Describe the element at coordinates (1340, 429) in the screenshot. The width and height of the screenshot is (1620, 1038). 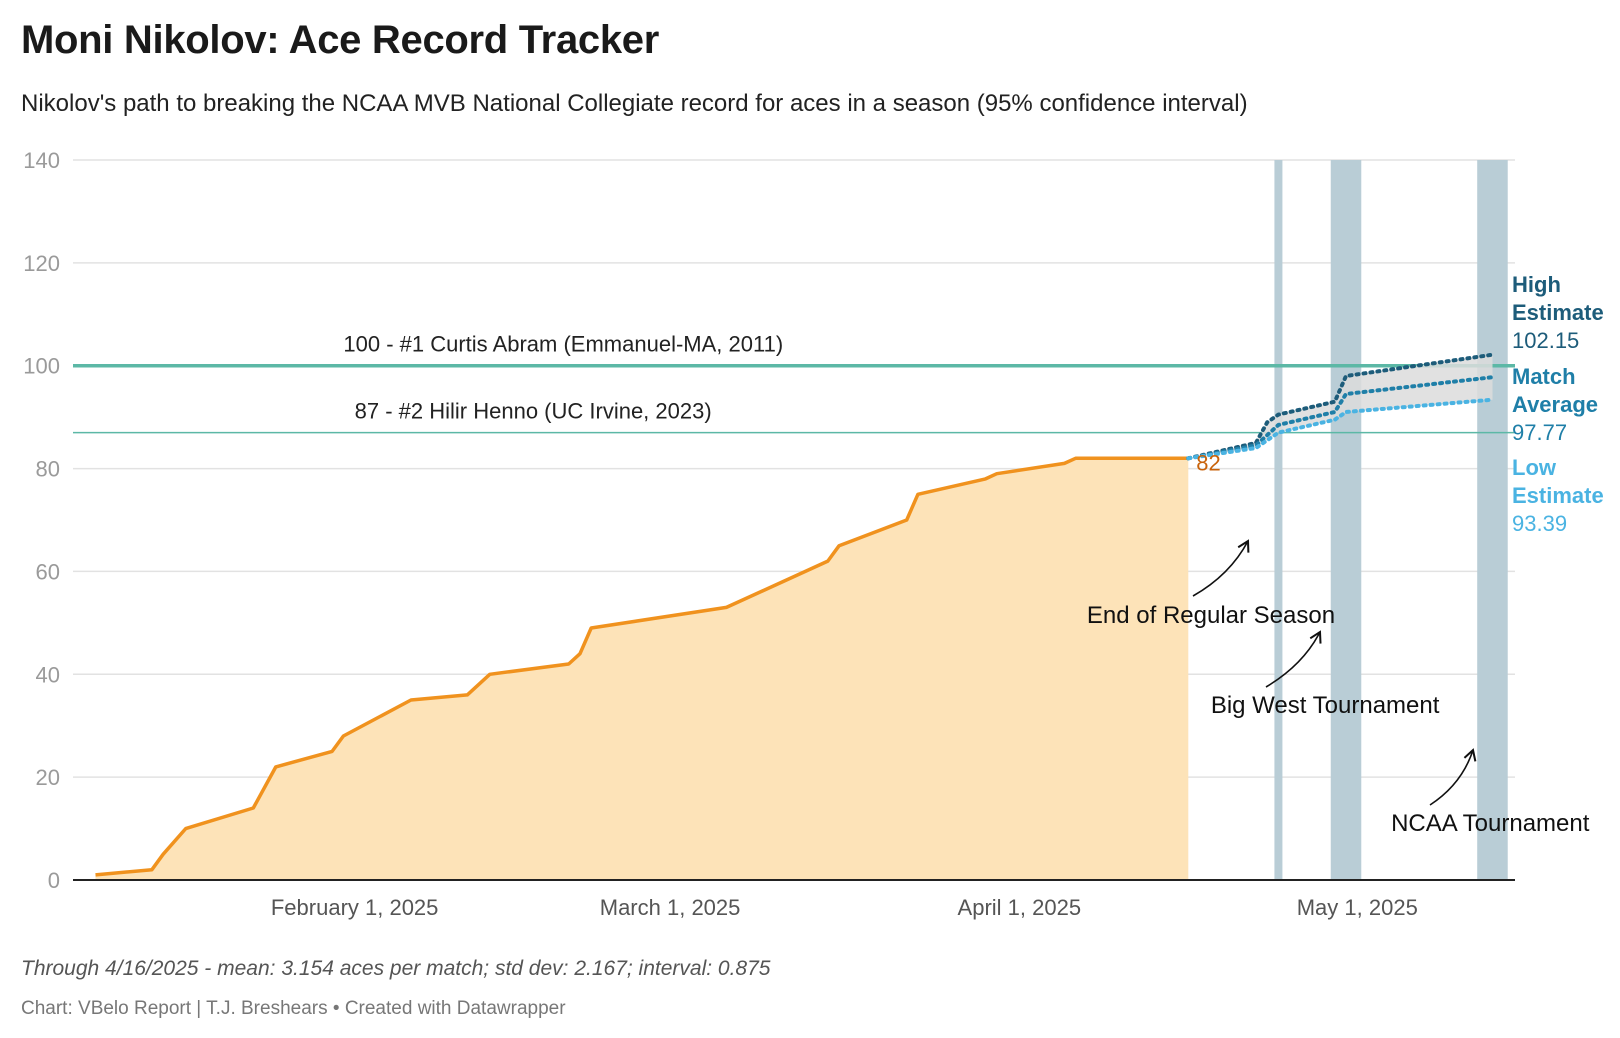
I see `projection-line-low` at that location.